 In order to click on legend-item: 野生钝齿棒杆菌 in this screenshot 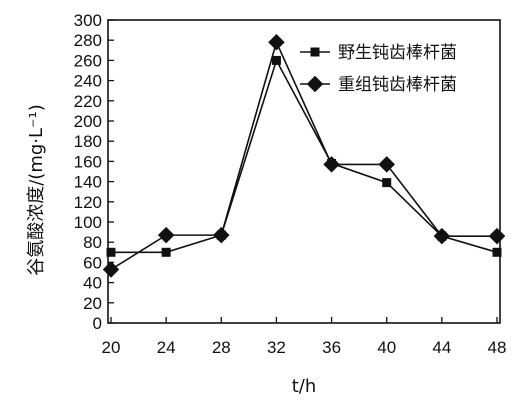, I will do `click(378, 53)`.